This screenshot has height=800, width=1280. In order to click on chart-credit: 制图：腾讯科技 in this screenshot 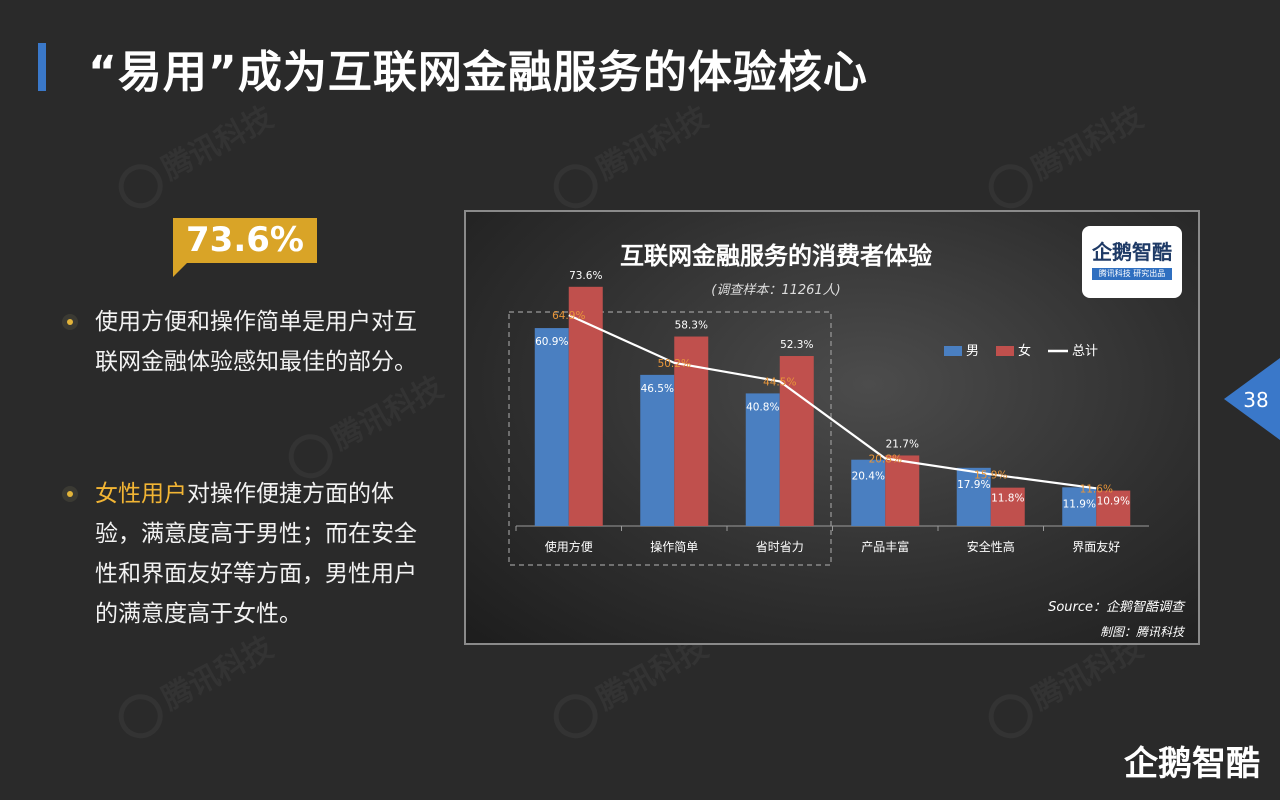, I will do `click(1143, 632)`.